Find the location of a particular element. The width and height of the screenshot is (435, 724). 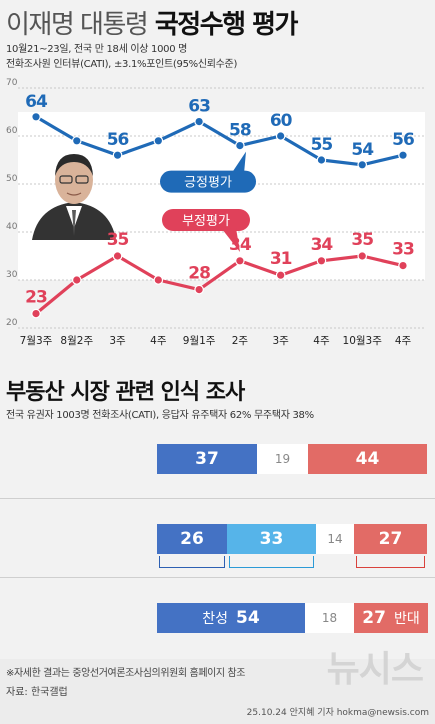

title-part2: 국정수행 평가 is located at coordinates (226, 25).